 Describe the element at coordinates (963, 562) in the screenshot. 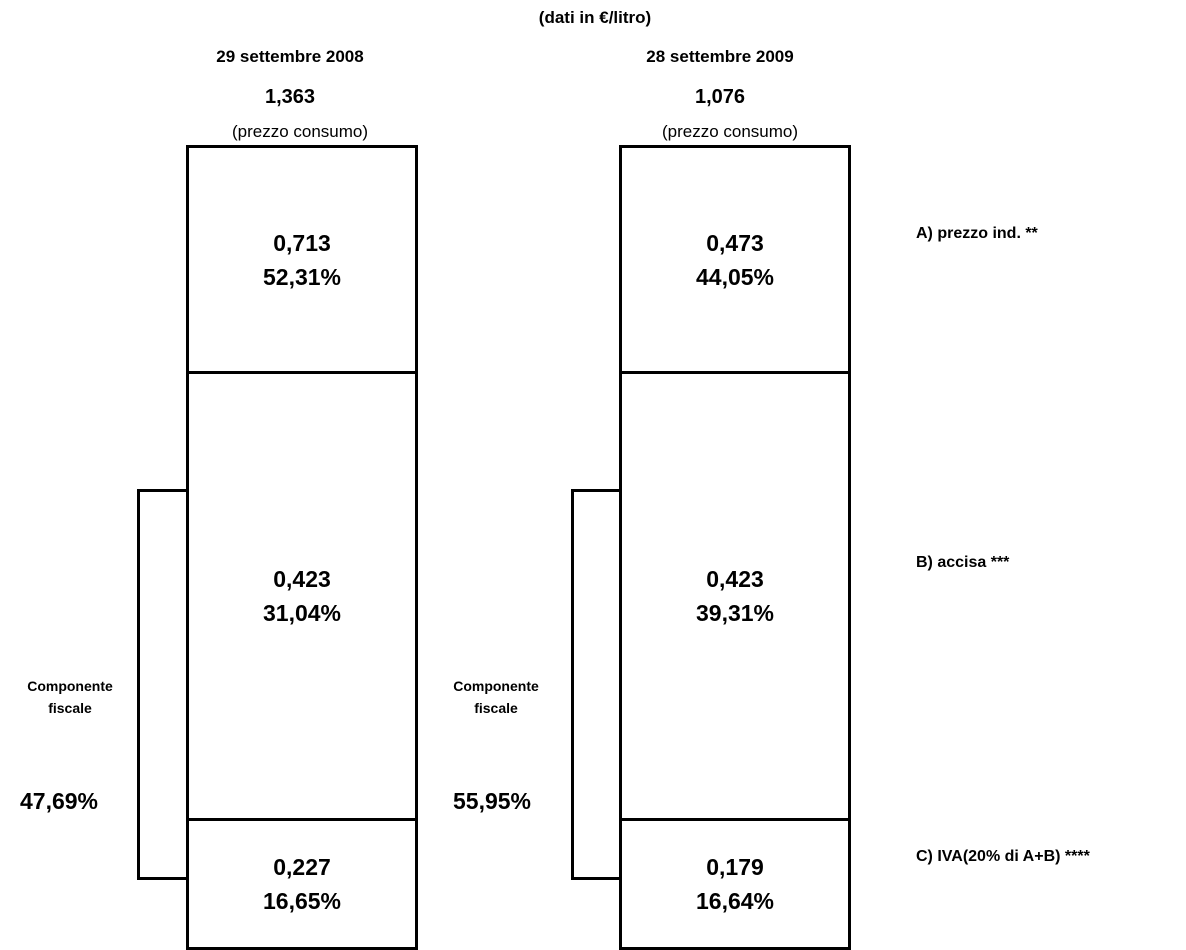

I see `component-label-b: B) accisa ***` at that location.